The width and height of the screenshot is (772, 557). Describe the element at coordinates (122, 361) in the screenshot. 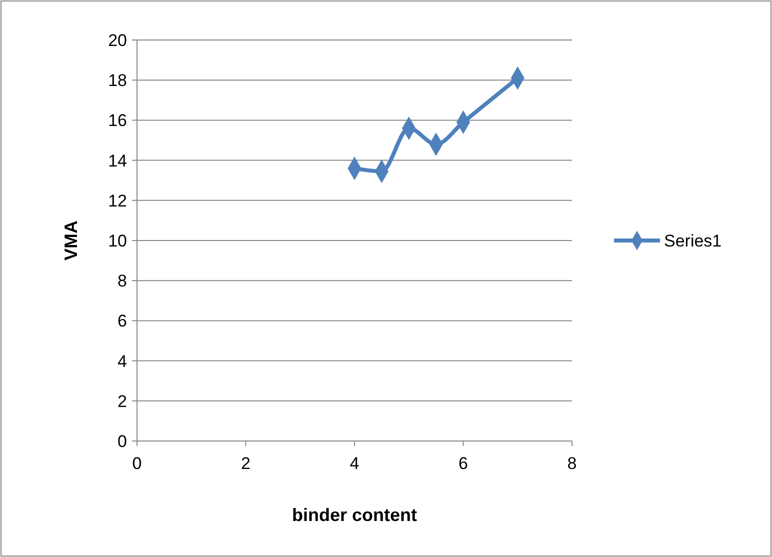

I see `y-tick-label: 4` at that location.